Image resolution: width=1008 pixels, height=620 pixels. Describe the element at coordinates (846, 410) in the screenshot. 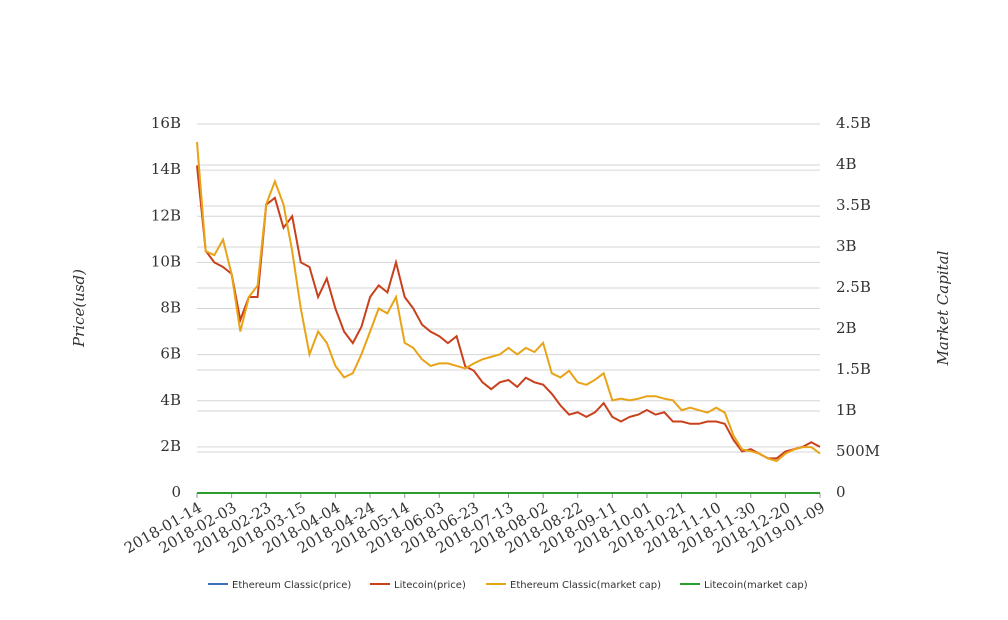

I see `y2-tick-label: 1B` at that location.